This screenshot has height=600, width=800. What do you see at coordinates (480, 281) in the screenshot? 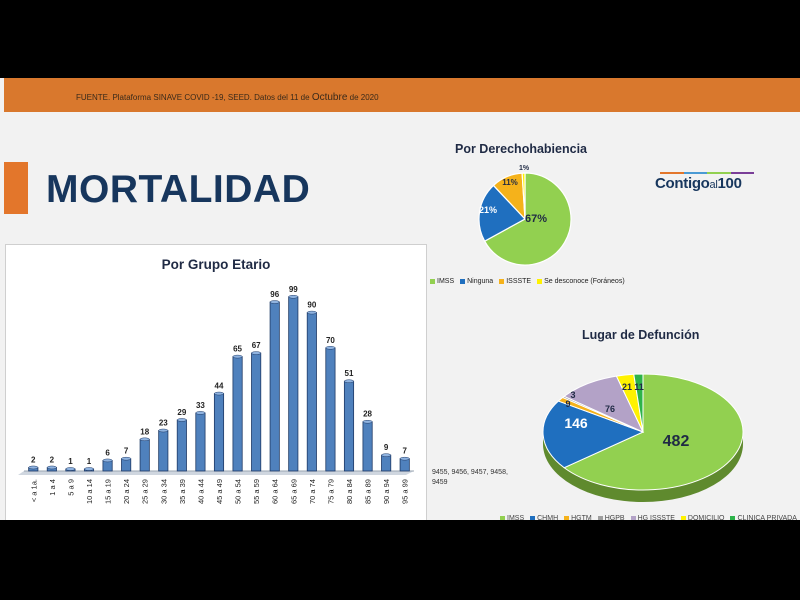
I see `legend-label: Ninguna` at bounding box center [480, 281].